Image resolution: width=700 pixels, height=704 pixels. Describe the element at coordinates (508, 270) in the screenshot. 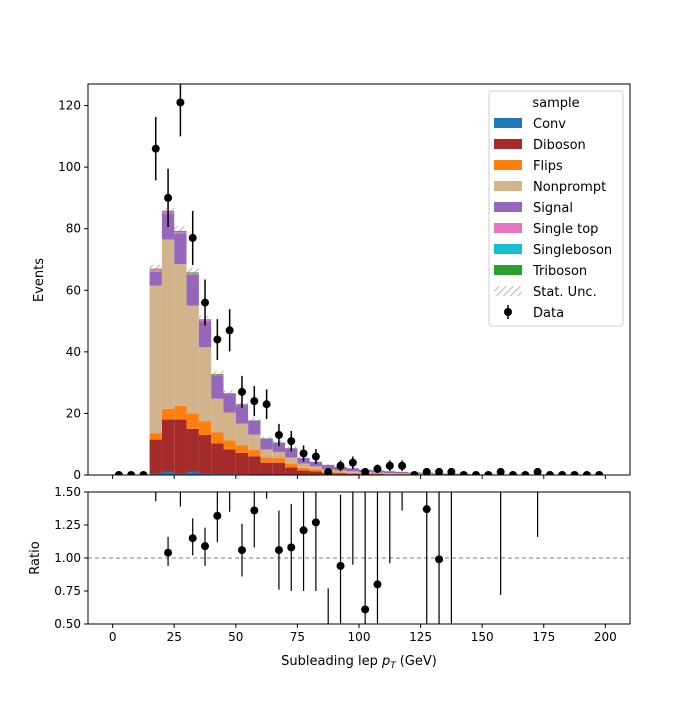

I see `legend-swatch-triboson` at that location.